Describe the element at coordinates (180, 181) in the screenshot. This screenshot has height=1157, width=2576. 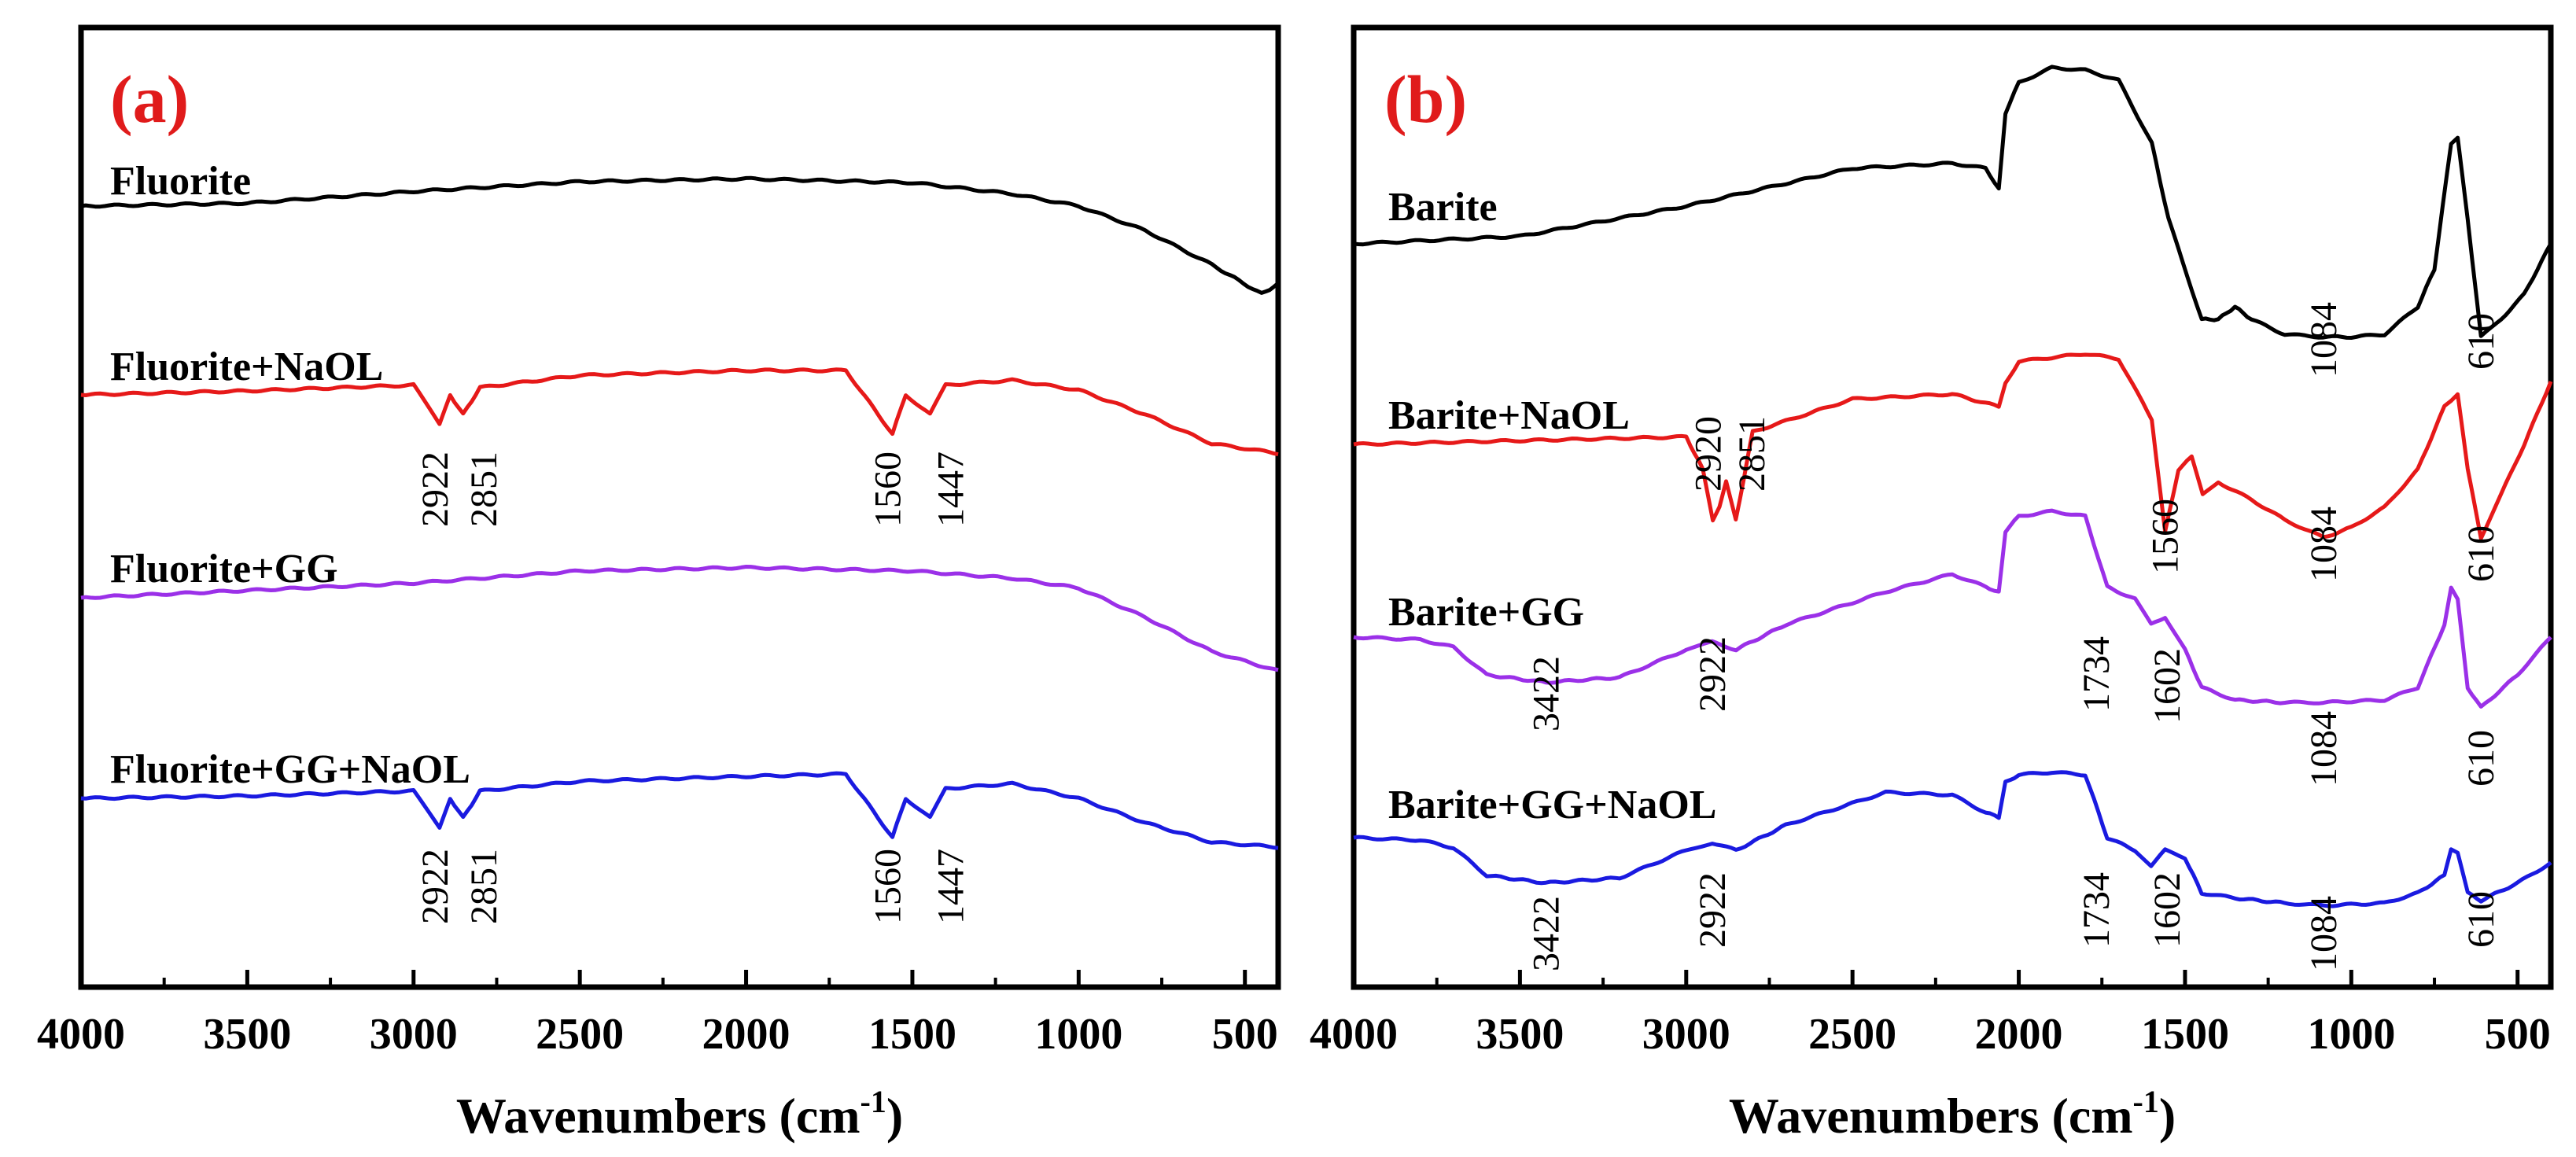
I see `series-label: Fluorite` at that location.